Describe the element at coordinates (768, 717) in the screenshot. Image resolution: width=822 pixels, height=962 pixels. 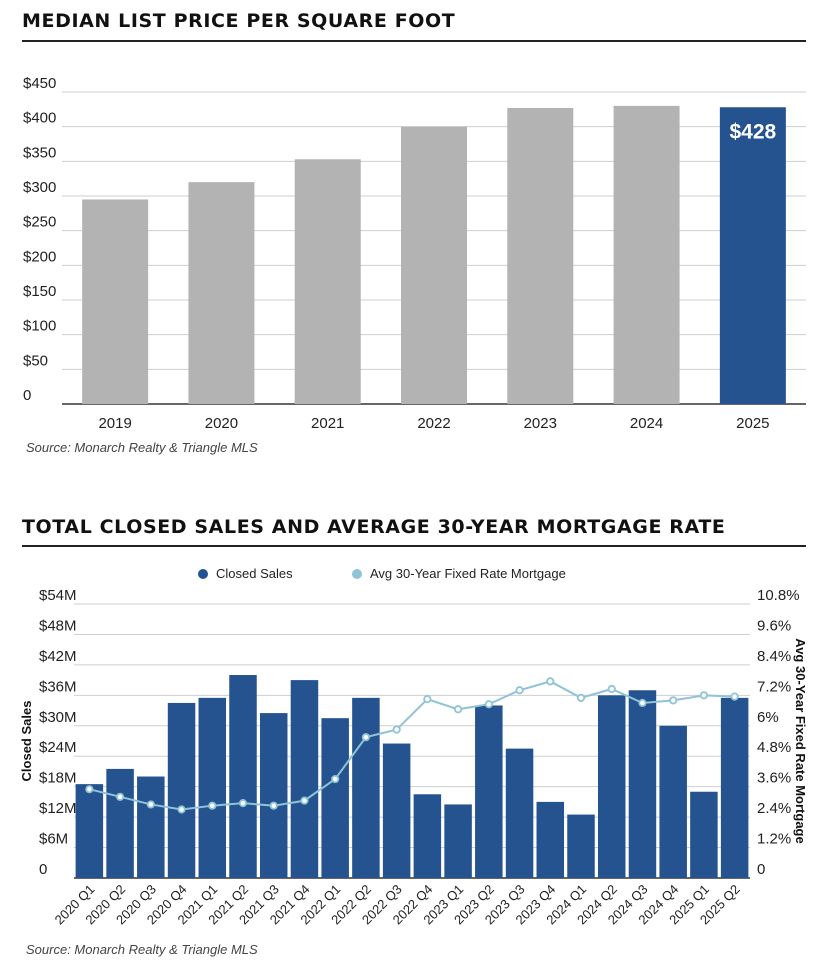
I see `chart2-ytick-right-label: 6%` at that location.